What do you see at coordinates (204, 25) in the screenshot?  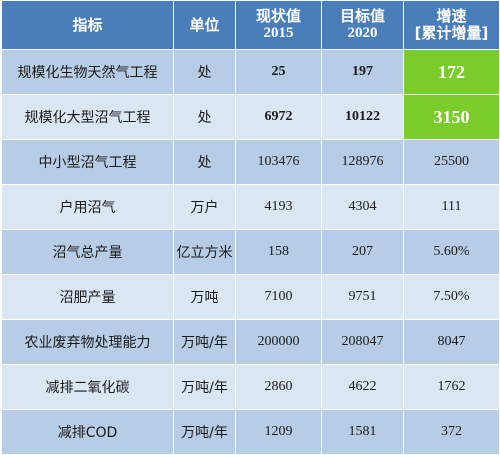 I see `header-unit: 单位` at bounding box center [204, 25].